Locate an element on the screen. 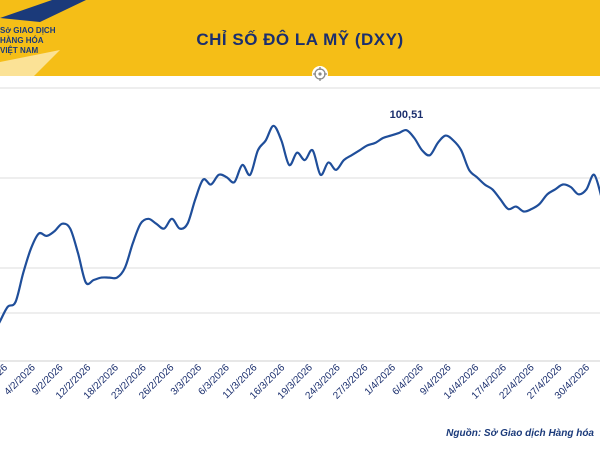  chart-title: CHỈ SỐ ĐÔ LA MỸ (DXY) is located at coordinates (300, 39).